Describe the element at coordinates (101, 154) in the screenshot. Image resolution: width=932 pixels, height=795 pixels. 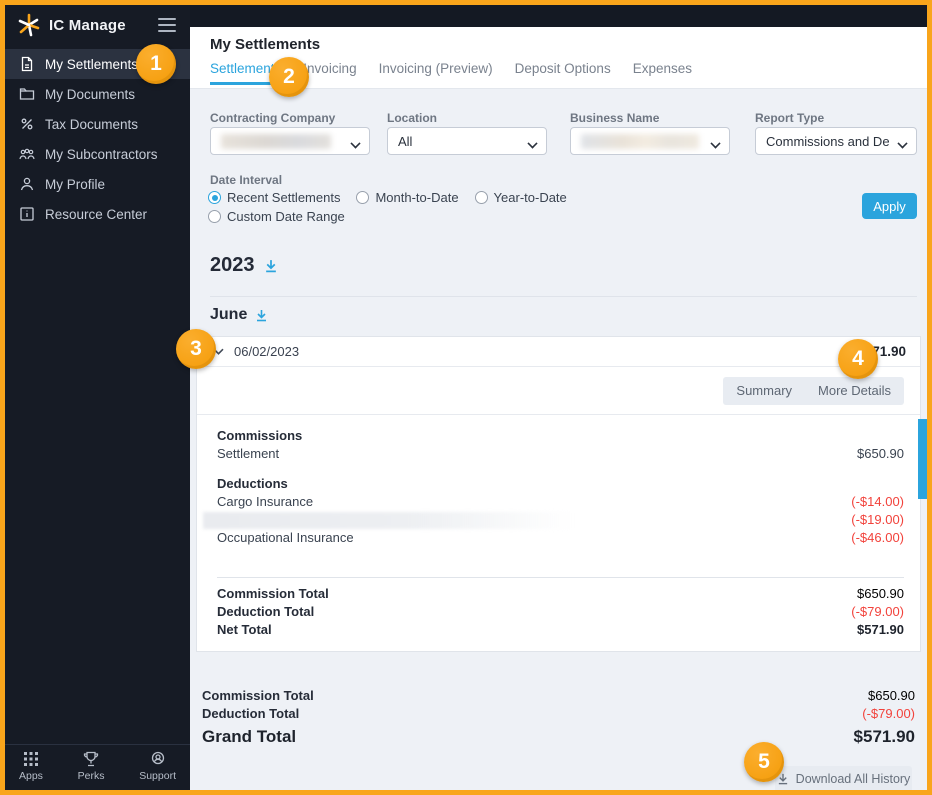
I see `sidebar-item-label: My Subcontractors` at that location.